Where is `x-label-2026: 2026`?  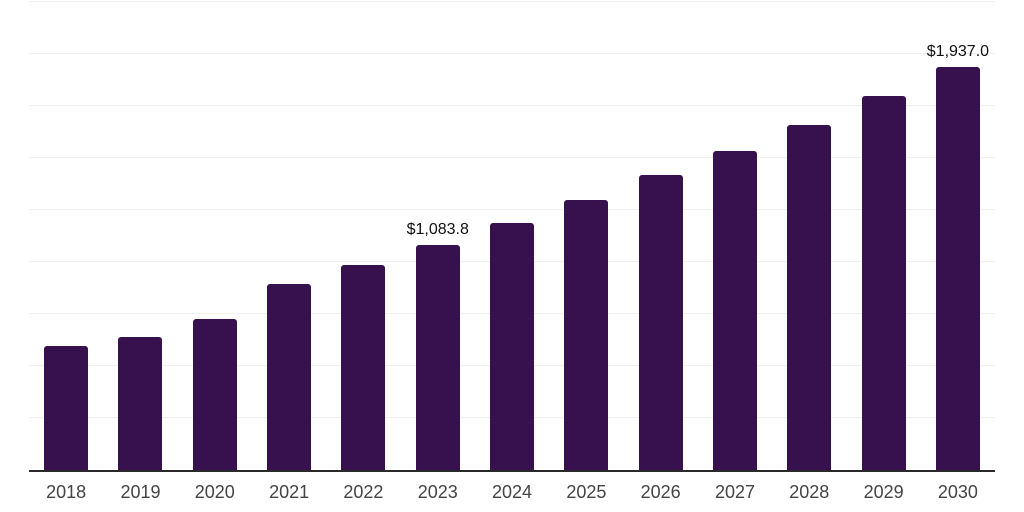 x-label-2026: 2026 is located at coordinates (660, 492).